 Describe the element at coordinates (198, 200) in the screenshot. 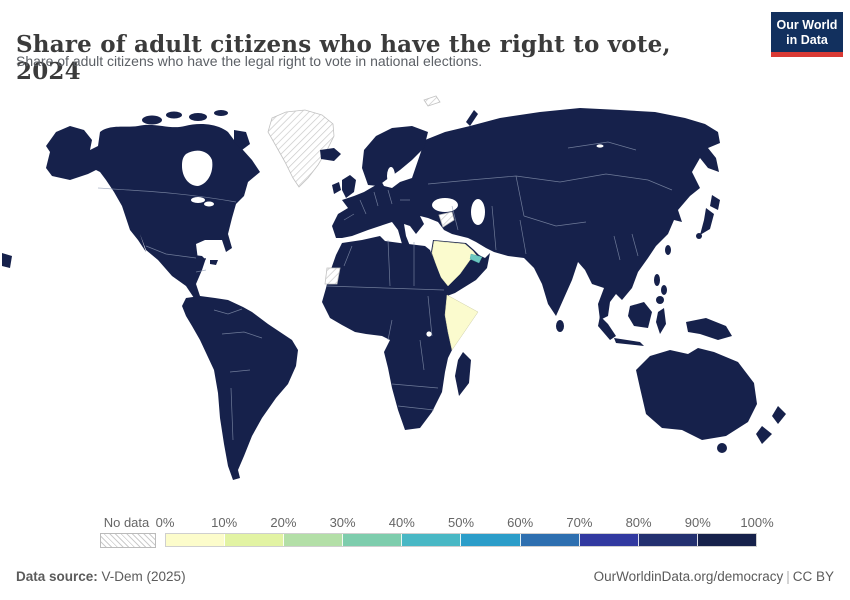

I see `great-lakes` at that location.